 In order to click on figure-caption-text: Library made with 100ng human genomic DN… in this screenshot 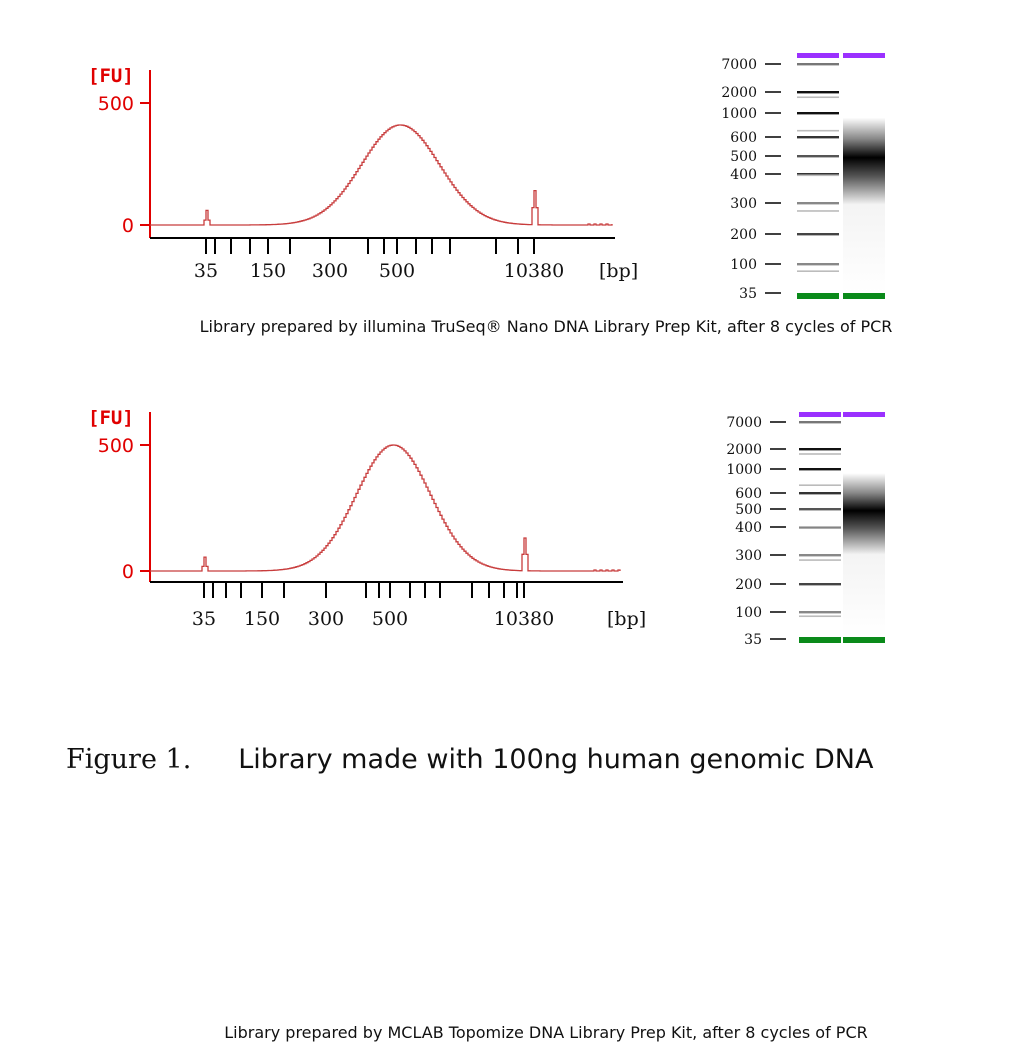, I will do `click(556, 759)`.